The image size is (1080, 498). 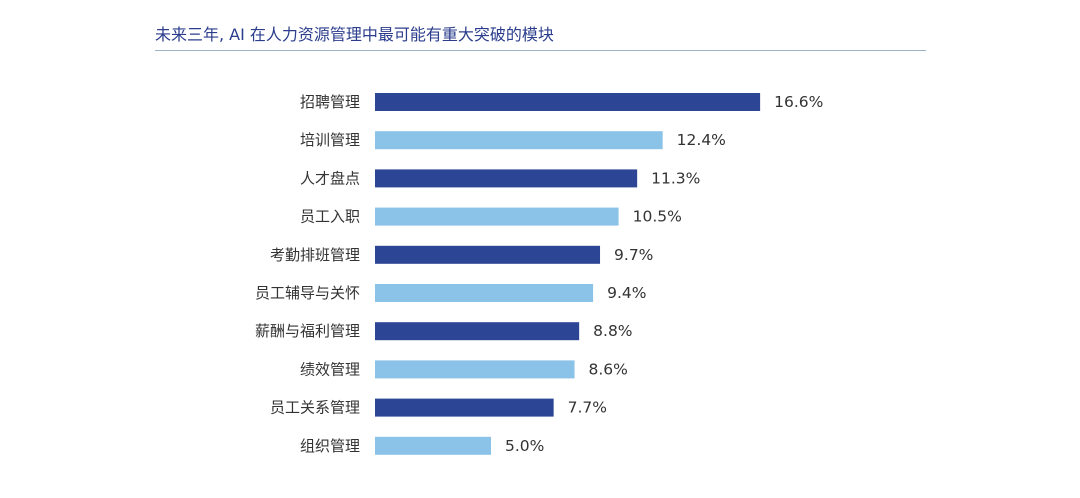 I want to click on value-label: 10.5%, so click(x=657, y=217).